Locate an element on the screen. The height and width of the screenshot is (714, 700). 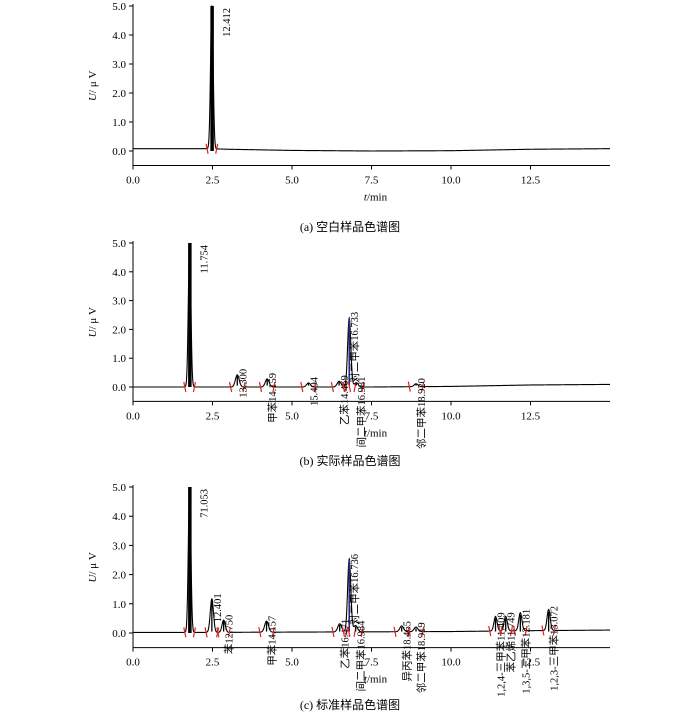
panel-caption: (a) 空白样品色谱图 is located at coordinates (350, 226).